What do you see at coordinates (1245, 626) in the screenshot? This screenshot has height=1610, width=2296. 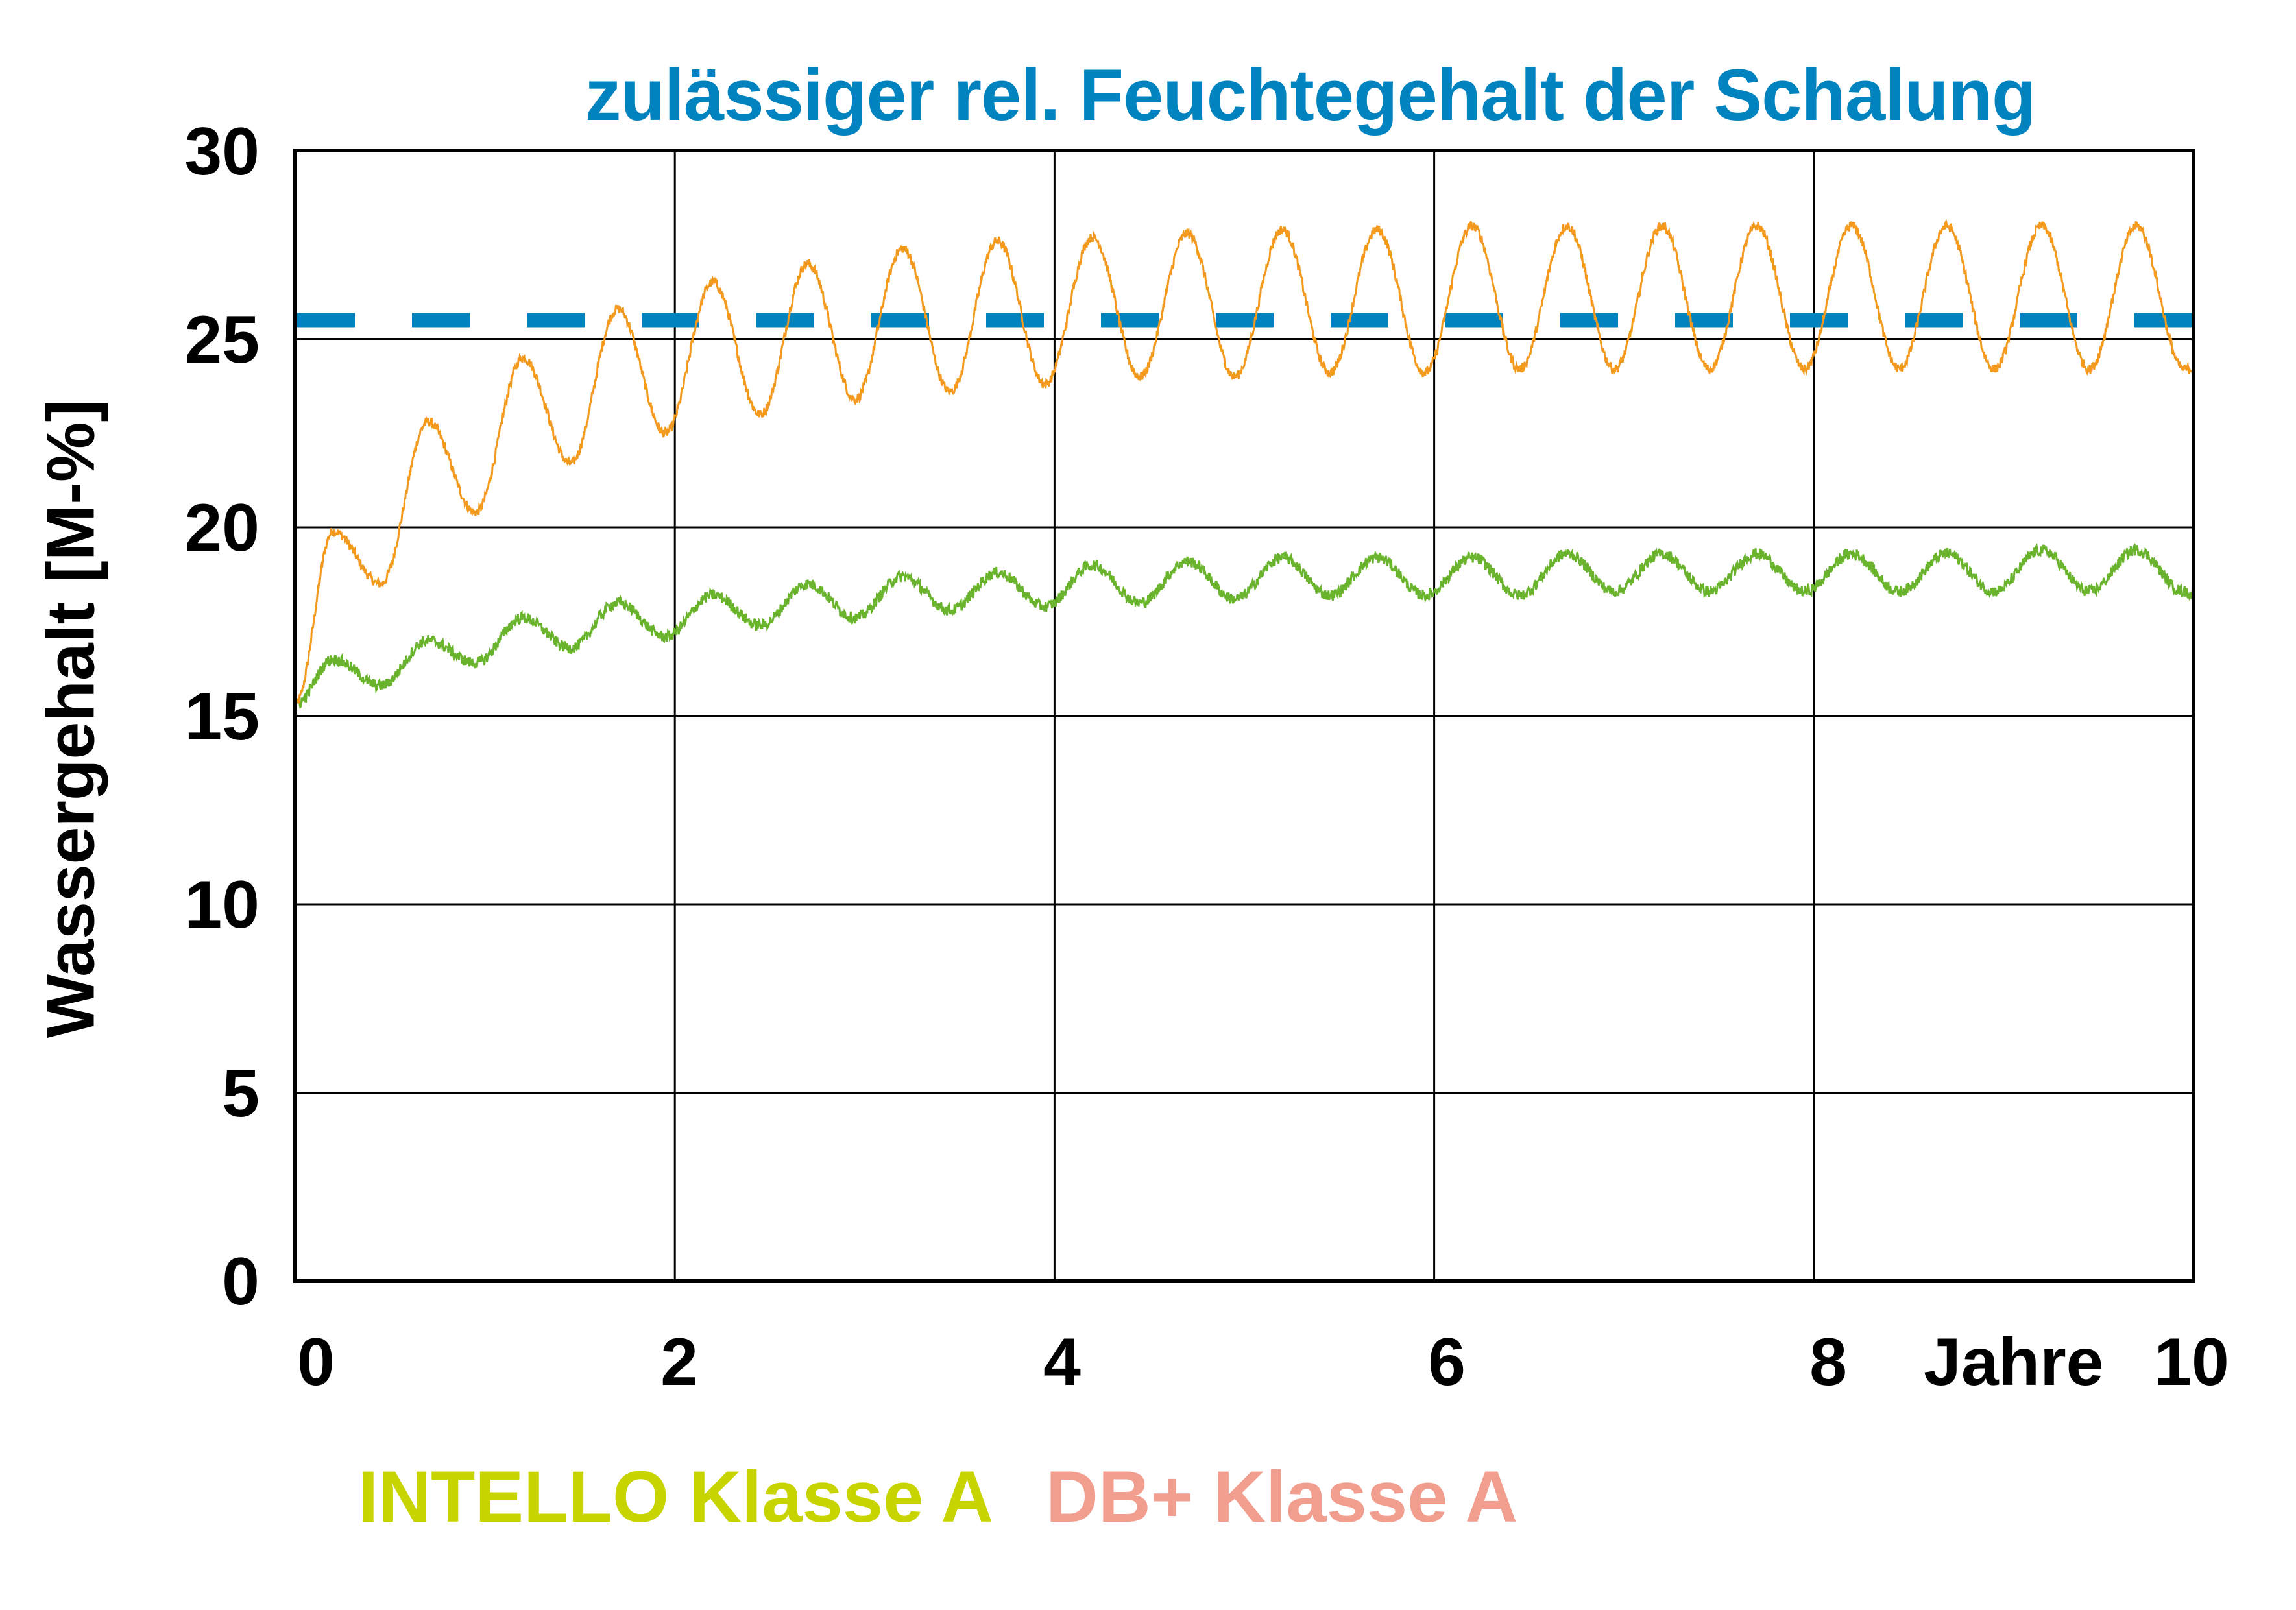 I see `intello-series-line` at bounding box center [1245, 626].